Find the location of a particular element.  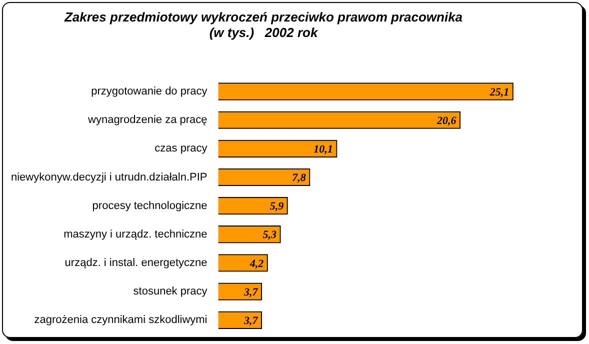

y-tick-label: procesy technologiczne is located at coordinates (150, 206).